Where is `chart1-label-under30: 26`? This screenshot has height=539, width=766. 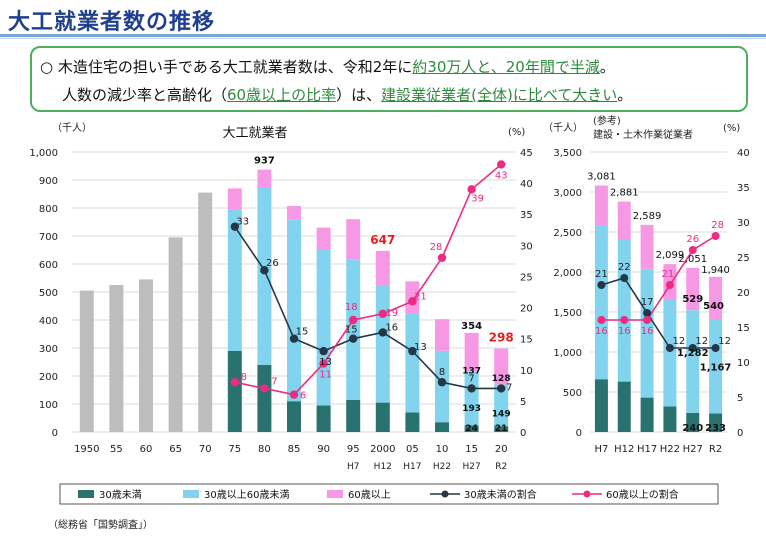 chart1-label-under30: 26 is located at coordinates (272, 263).